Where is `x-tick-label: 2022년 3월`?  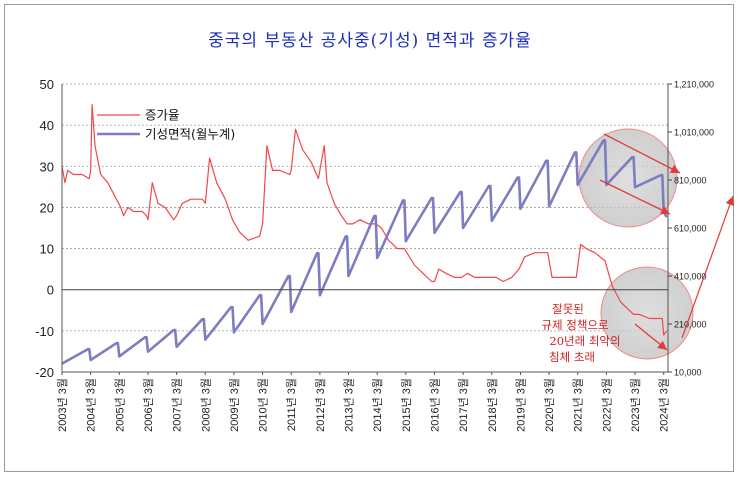 x-tick-label: 2022년 3월 is located at coordinates (606, 405).